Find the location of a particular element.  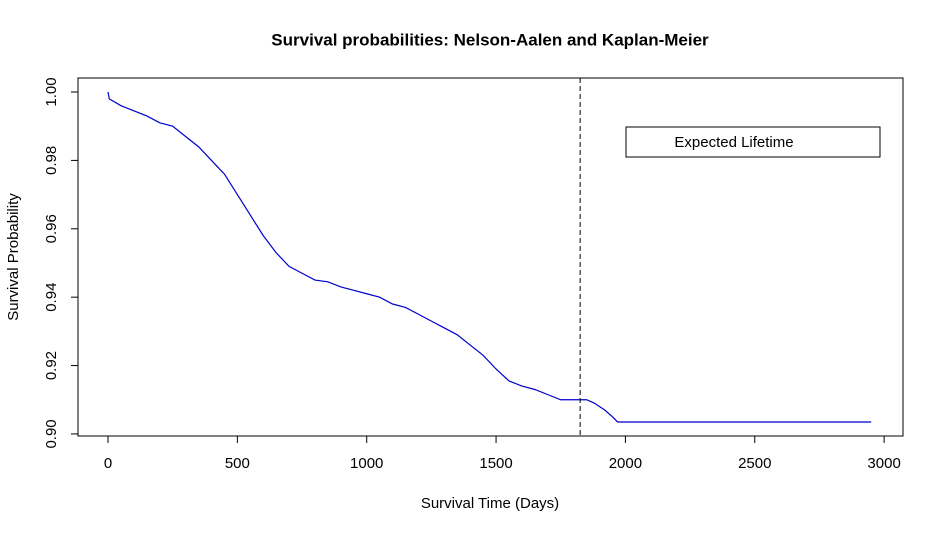

x-tick-label: 3000 is located at coordinates (883, 463).